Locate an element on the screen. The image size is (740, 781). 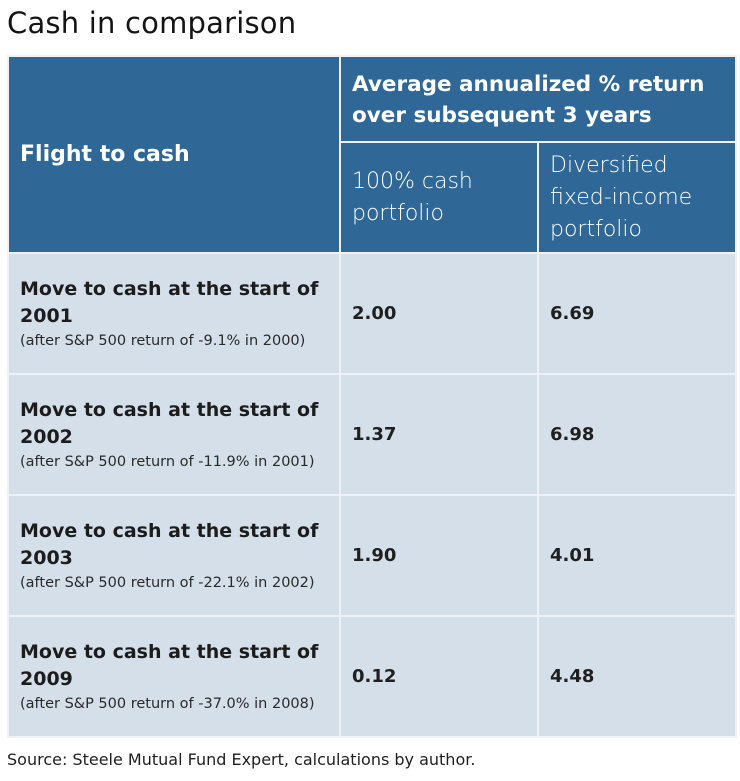
cash-value: 2.00 is located at coordinates (439, 313).